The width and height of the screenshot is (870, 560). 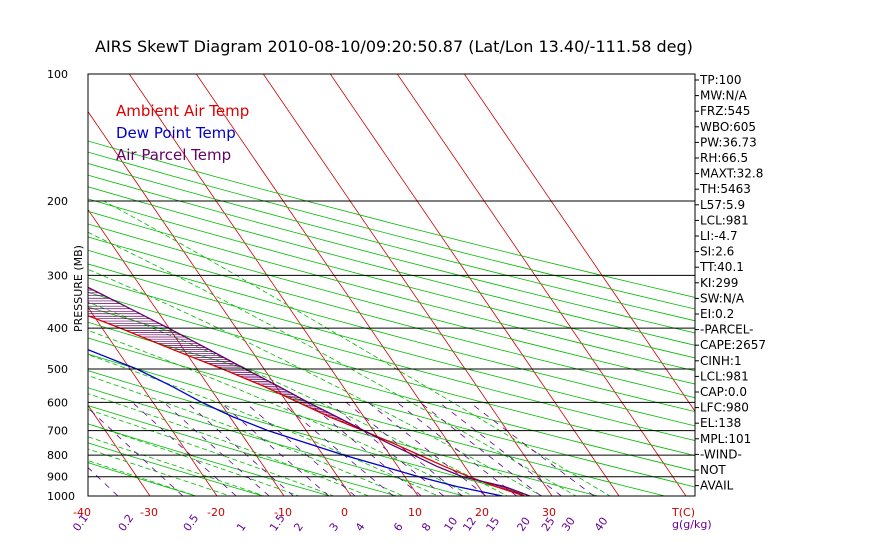 I want to click on pressure-tick-label: 500, so click(x=57, y=369).